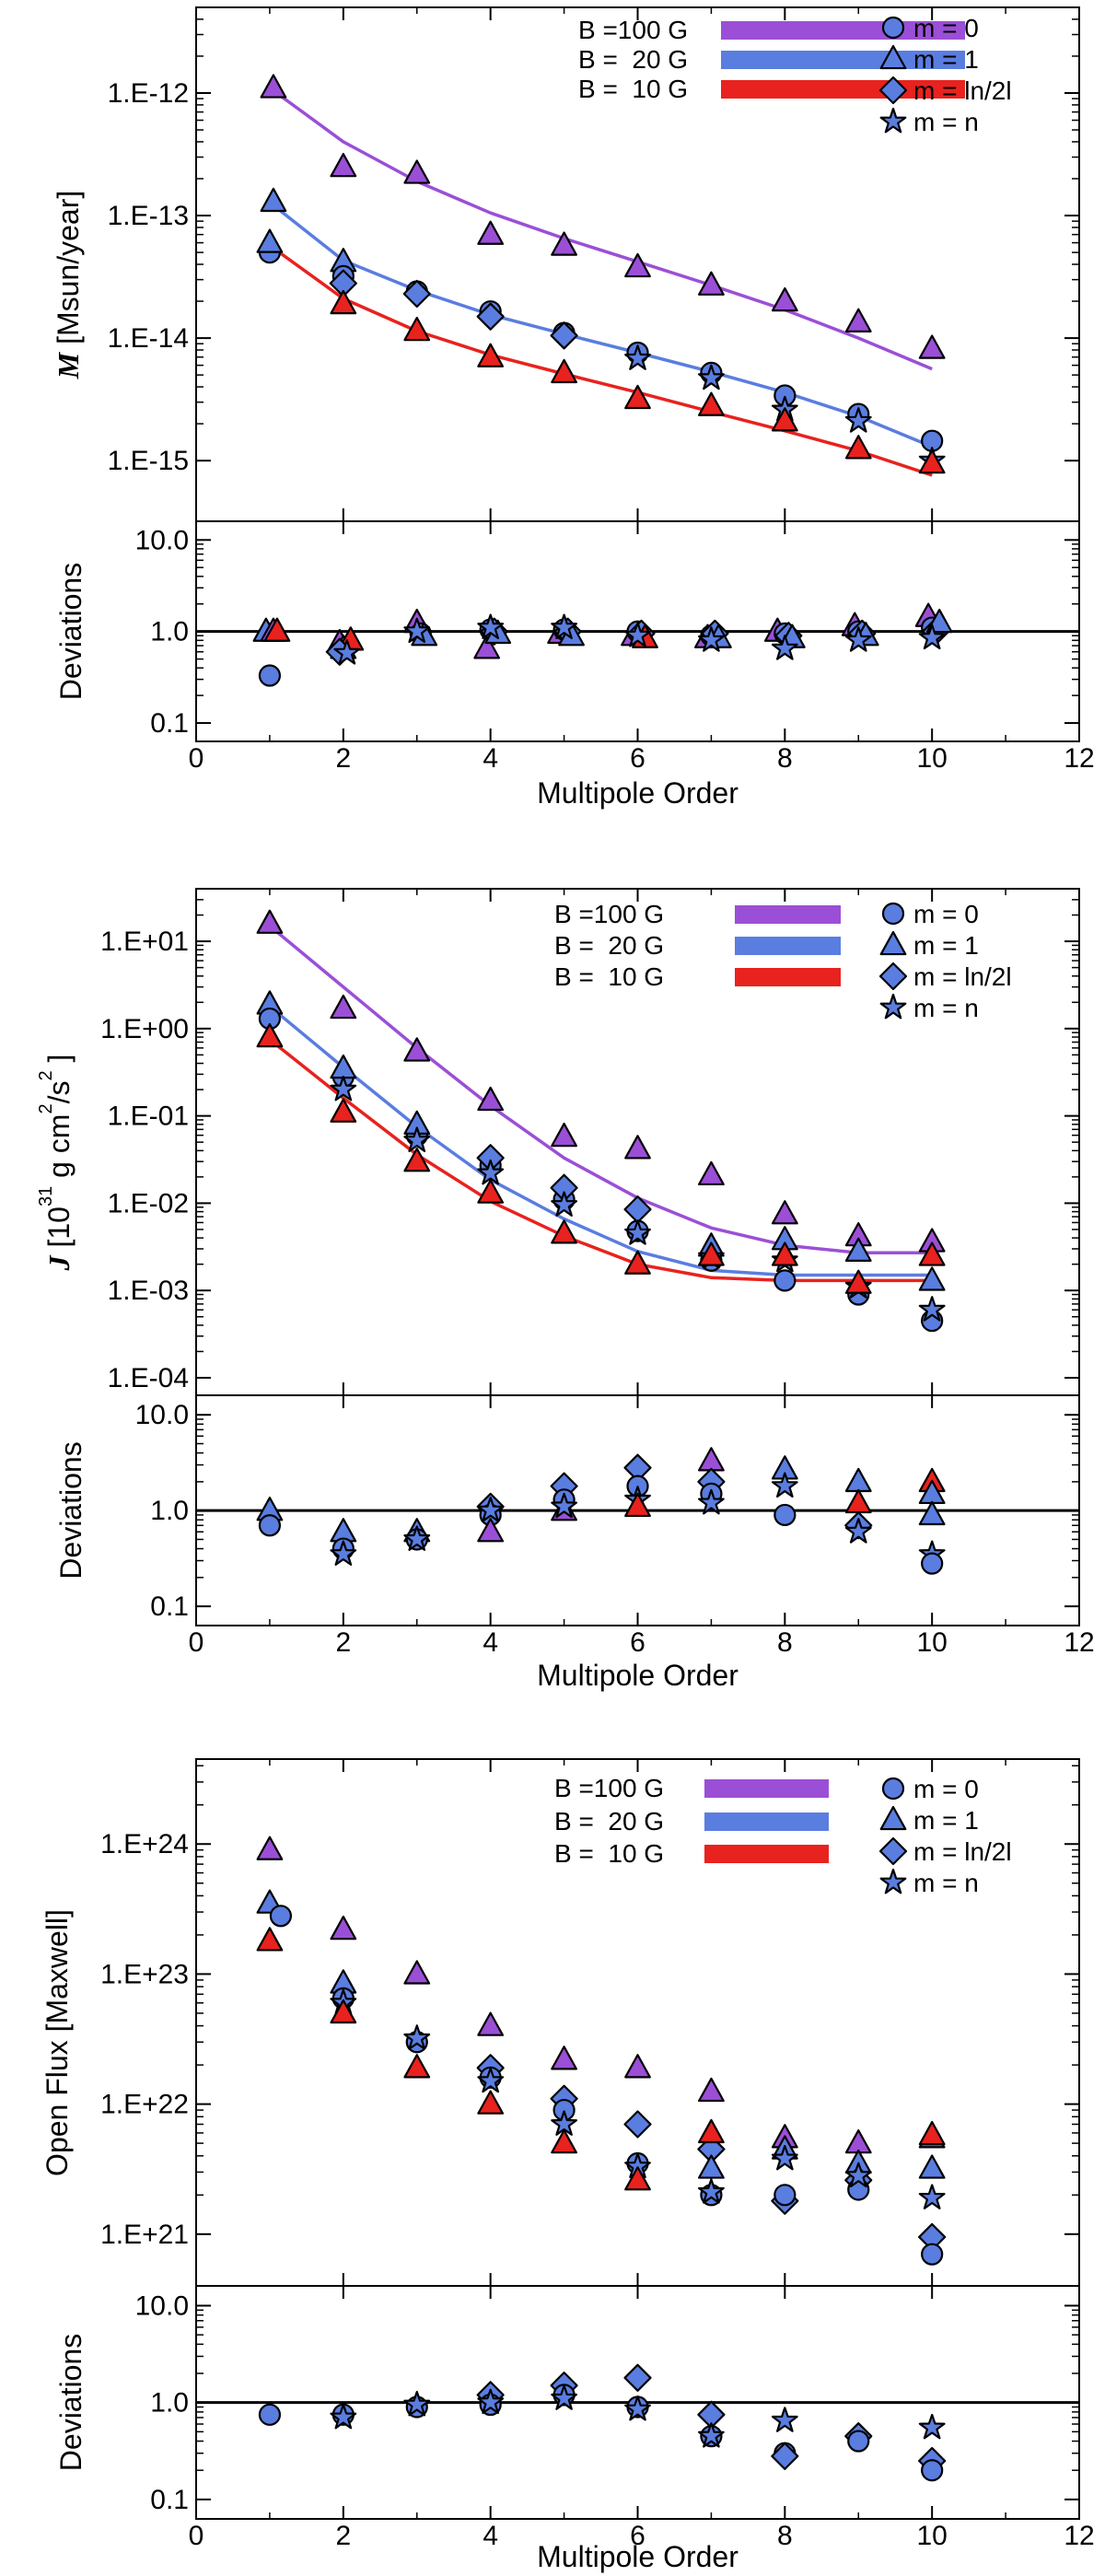 This screenshot has width=1105, height=2576. I want to click on legend-marker-star, so click(893, 120).